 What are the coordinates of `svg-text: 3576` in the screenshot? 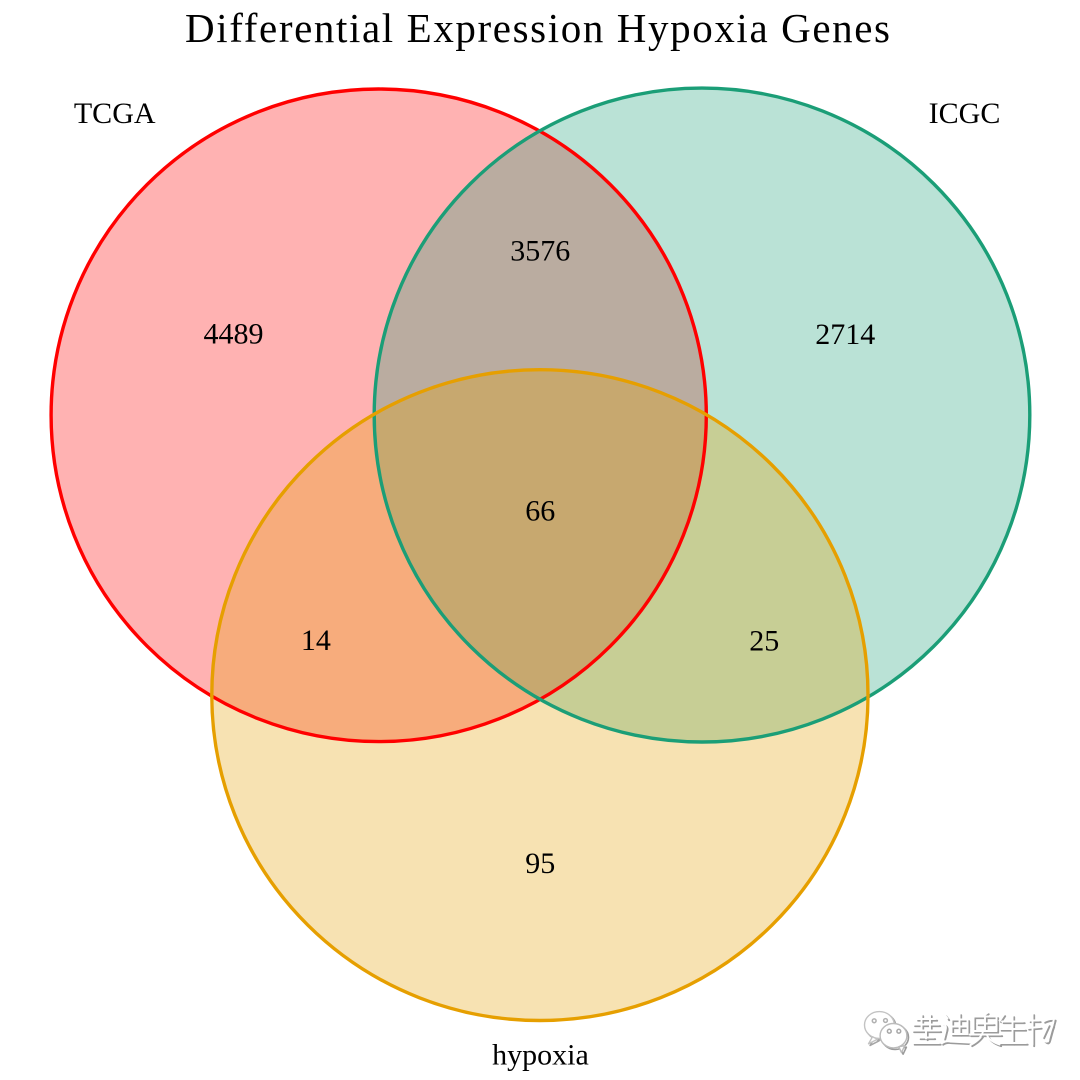 It's located at (540, 251).